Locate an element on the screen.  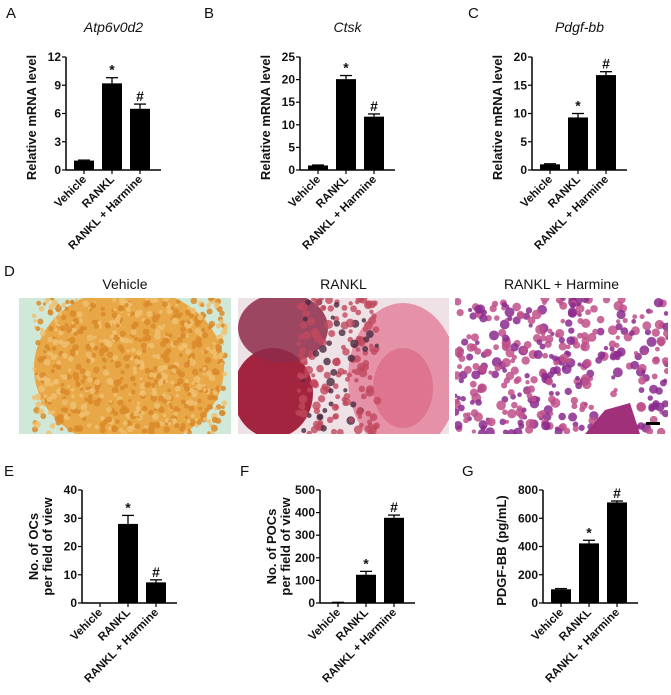
panel-letter-d: D is located at coordinates (9, 271).